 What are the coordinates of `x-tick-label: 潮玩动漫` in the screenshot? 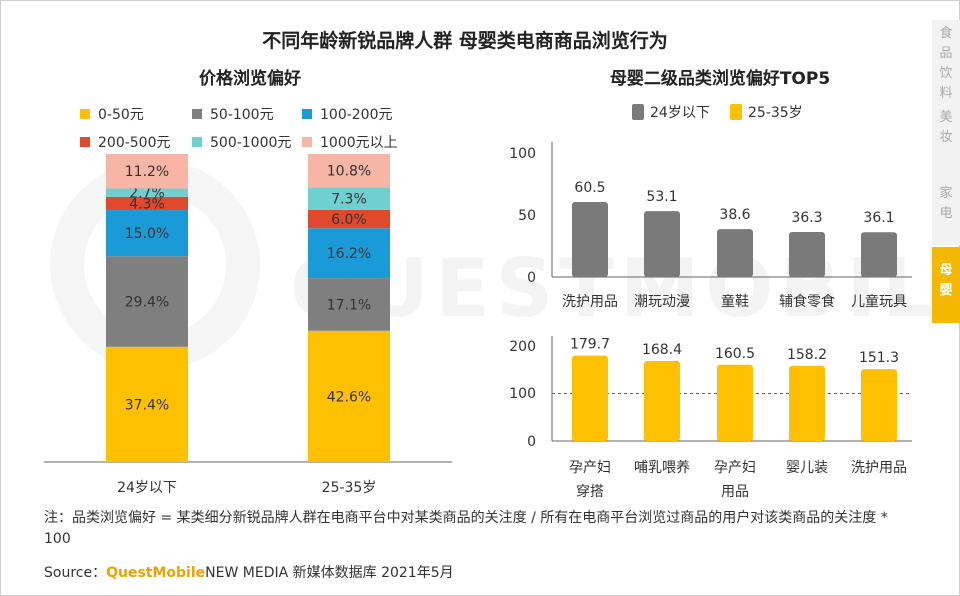 It's located at (662, 302).